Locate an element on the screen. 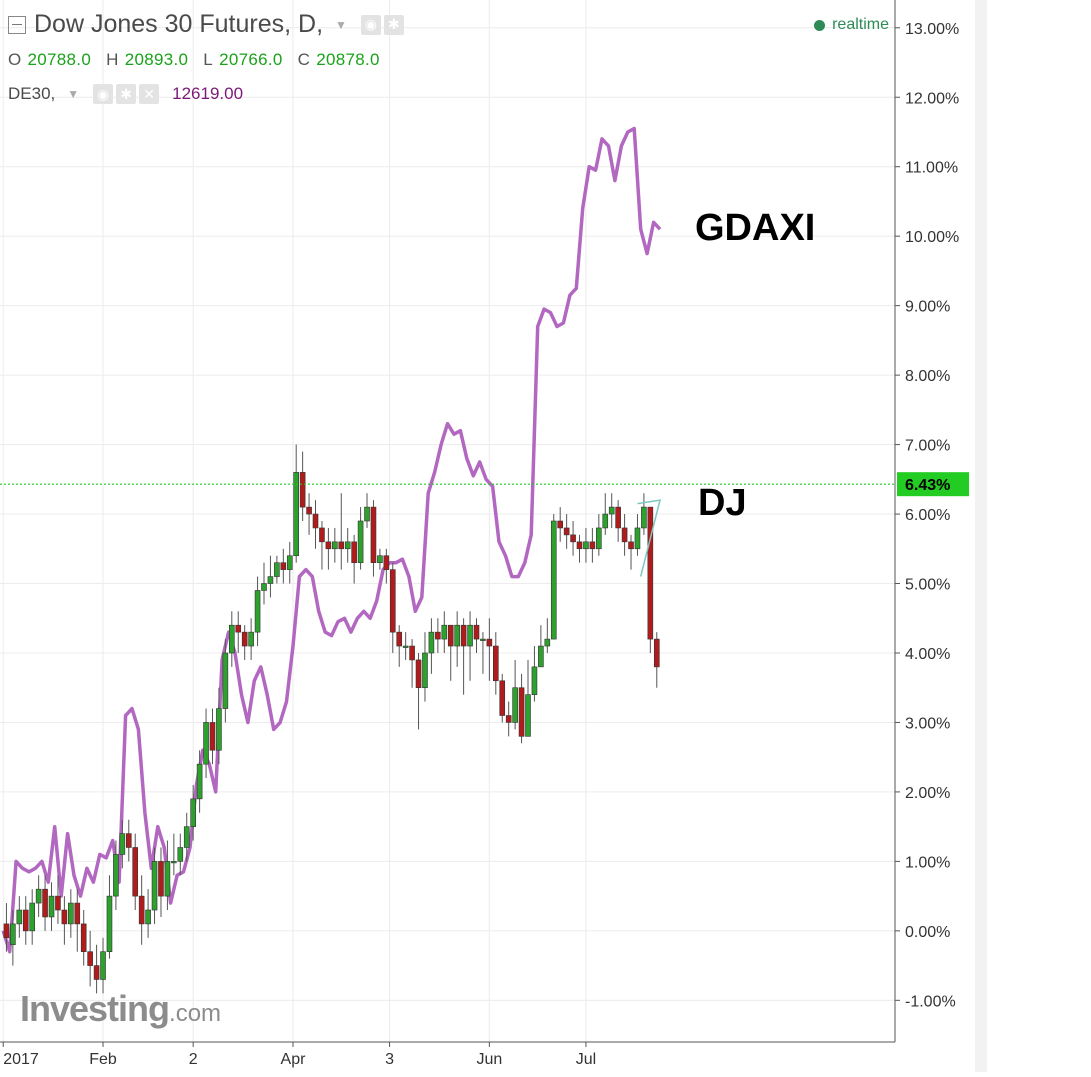  y-tick-label: 7.00% is located at coordinates (927, 446).